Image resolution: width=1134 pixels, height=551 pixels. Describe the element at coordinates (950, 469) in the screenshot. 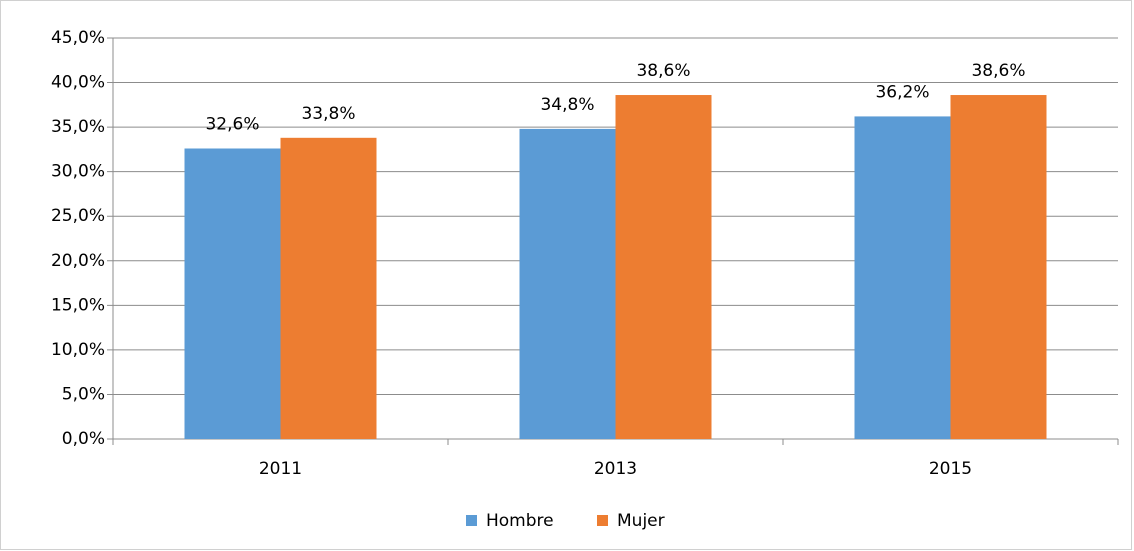

I see `x-tick-label: 2015` at that location.